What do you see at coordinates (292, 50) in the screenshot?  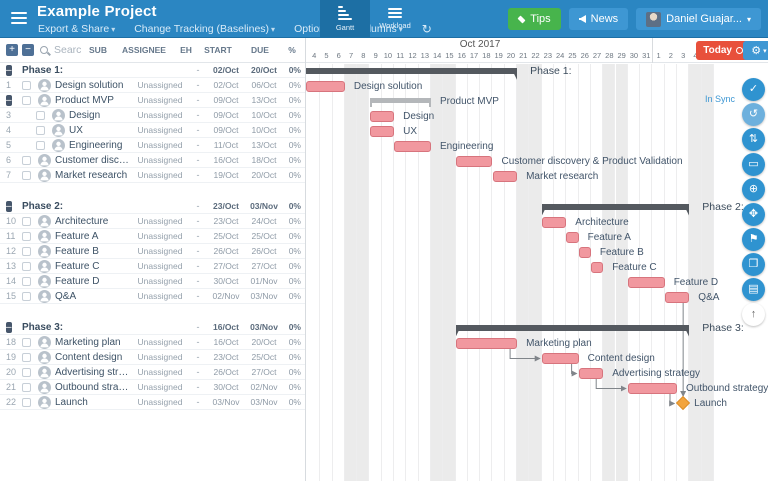 I see `column-header-pct: %` at bounding box center [292, 50].